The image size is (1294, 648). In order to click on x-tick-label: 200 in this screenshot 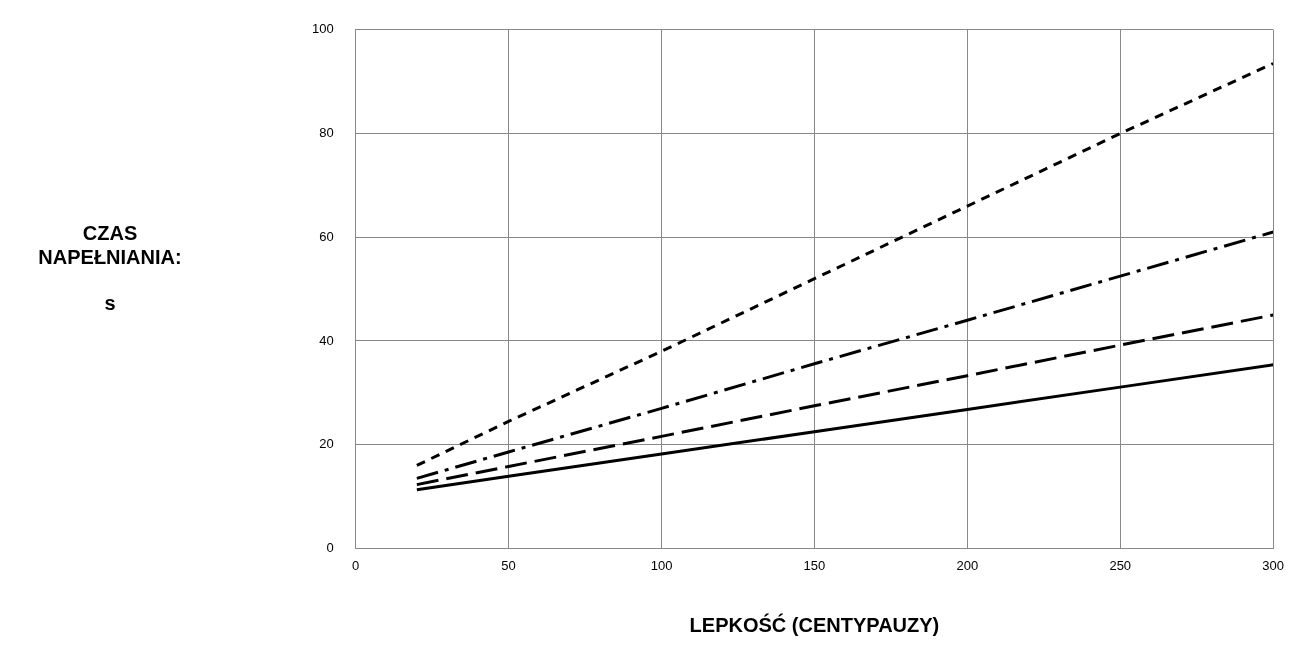, I will do `click(967, 565)`.